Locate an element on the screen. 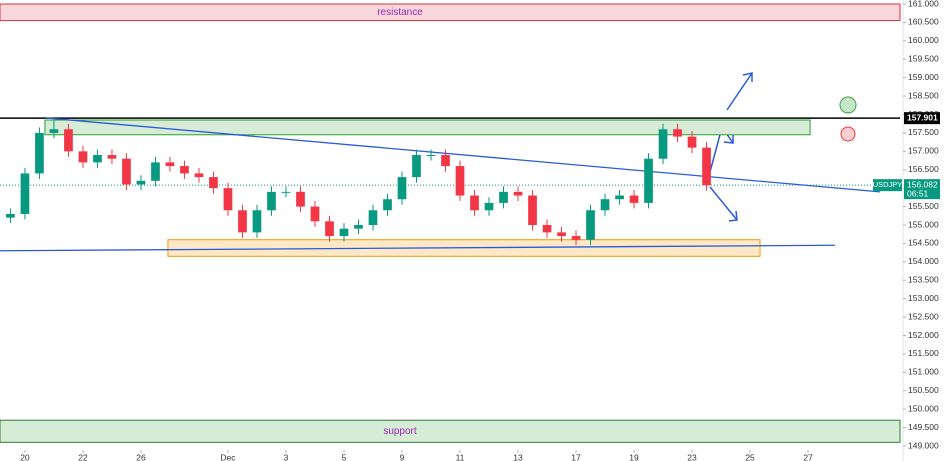 This screenshot has height=461, width=948. y-tick-label: 149.000 is located at coordinates (923, 445).